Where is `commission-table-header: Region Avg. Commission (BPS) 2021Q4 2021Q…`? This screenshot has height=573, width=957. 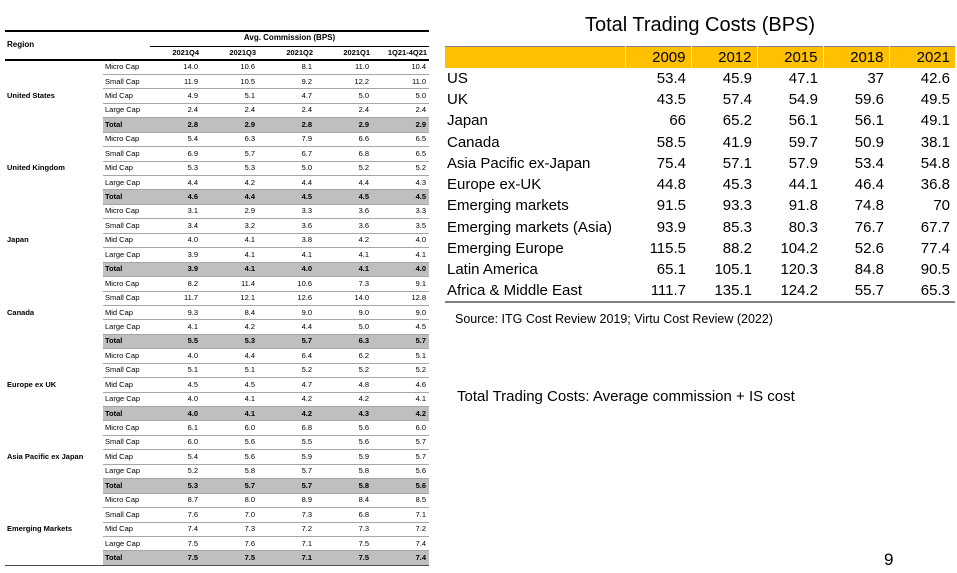
commission-table-header: Region Avg. Commission (BPS) 2021Q4 2021Q… is located at coordinates (217, 45).